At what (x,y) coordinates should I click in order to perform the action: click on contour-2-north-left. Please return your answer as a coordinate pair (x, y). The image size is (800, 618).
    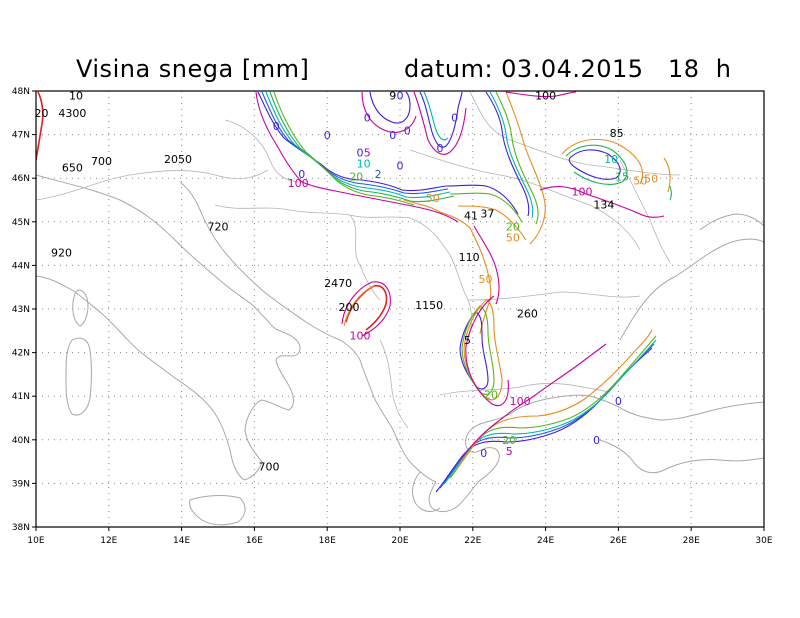
    Looking at the image, I should click on (355, 143).